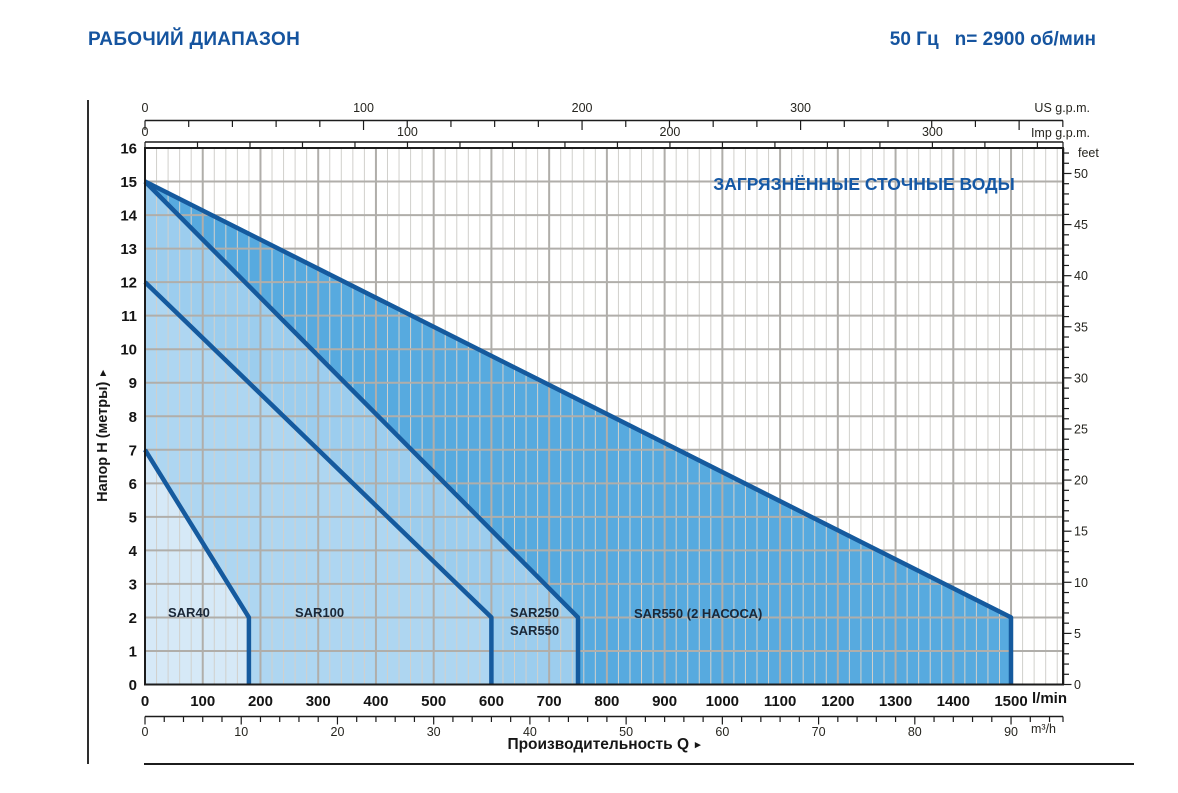 This screenshot has height=793, width=1178. I want to click on impgpm-tick-label: 100, so click(407, 132).